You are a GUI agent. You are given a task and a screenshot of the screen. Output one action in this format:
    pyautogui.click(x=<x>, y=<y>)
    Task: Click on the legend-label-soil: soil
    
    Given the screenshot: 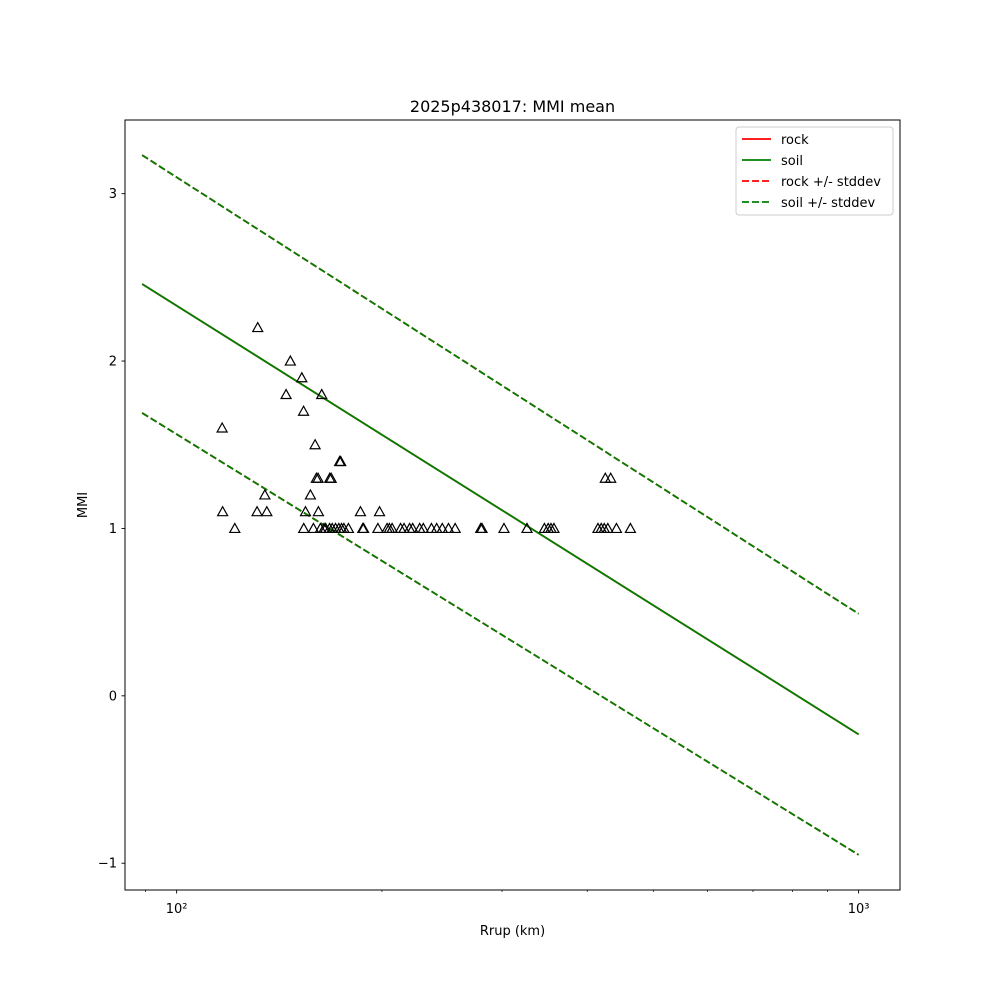 What is the action you would take?
    pyautogui.click(x=792, y=161)
    